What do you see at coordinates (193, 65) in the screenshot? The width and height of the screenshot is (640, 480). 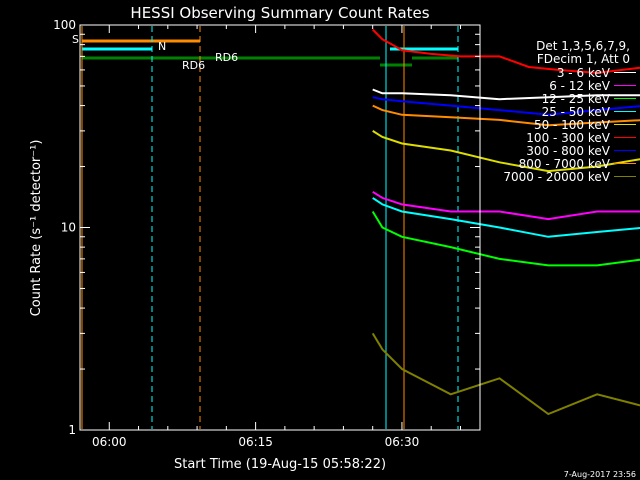 I see `annotation-rd6-left: RD6` at bounding box center [193, 65].